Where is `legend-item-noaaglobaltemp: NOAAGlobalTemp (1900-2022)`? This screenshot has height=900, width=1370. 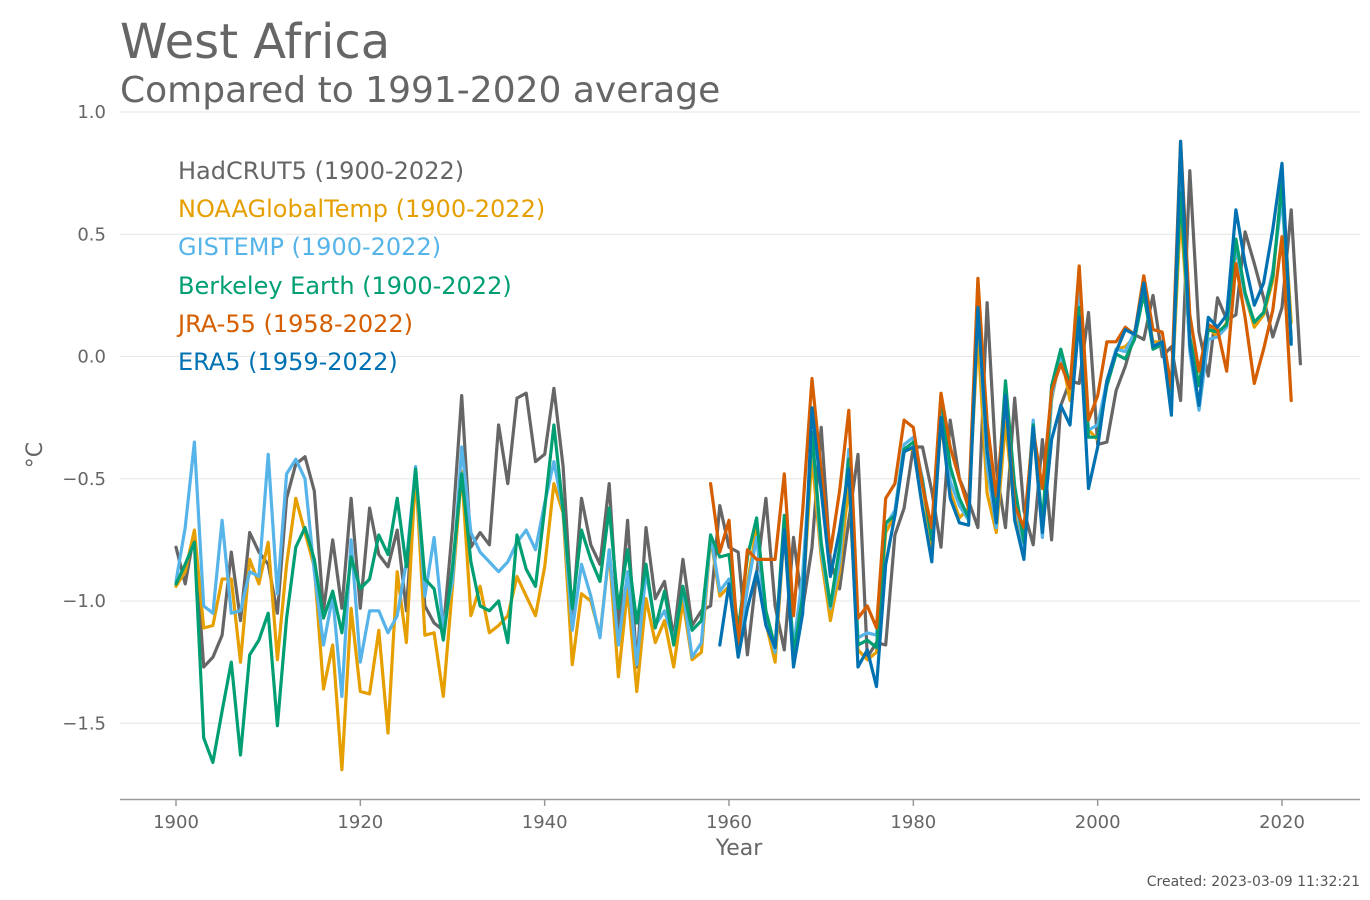 legend-item-noaaglobaltemp: NOAAGlobalTemp (1900-2022) is located at coordinates (362, 209).